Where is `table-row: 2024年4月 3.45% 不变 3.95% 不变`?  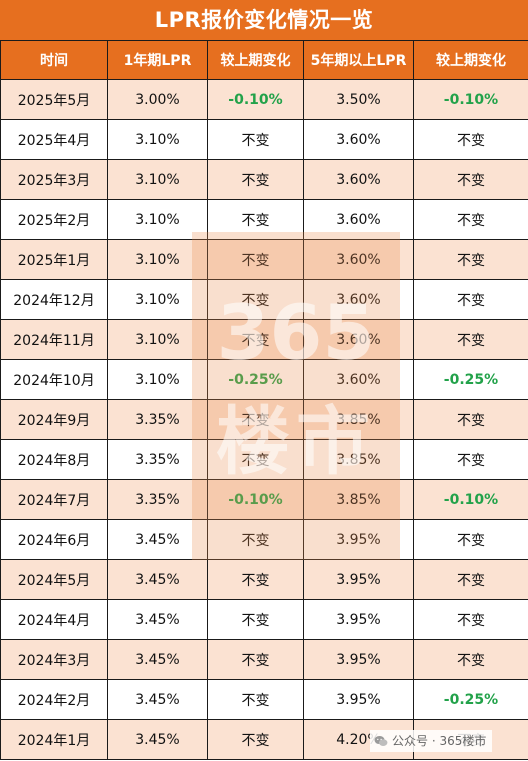 table-row: 2024年4月 3.45% 不变 3.95% 不变 is located at coordinates (264, 619).